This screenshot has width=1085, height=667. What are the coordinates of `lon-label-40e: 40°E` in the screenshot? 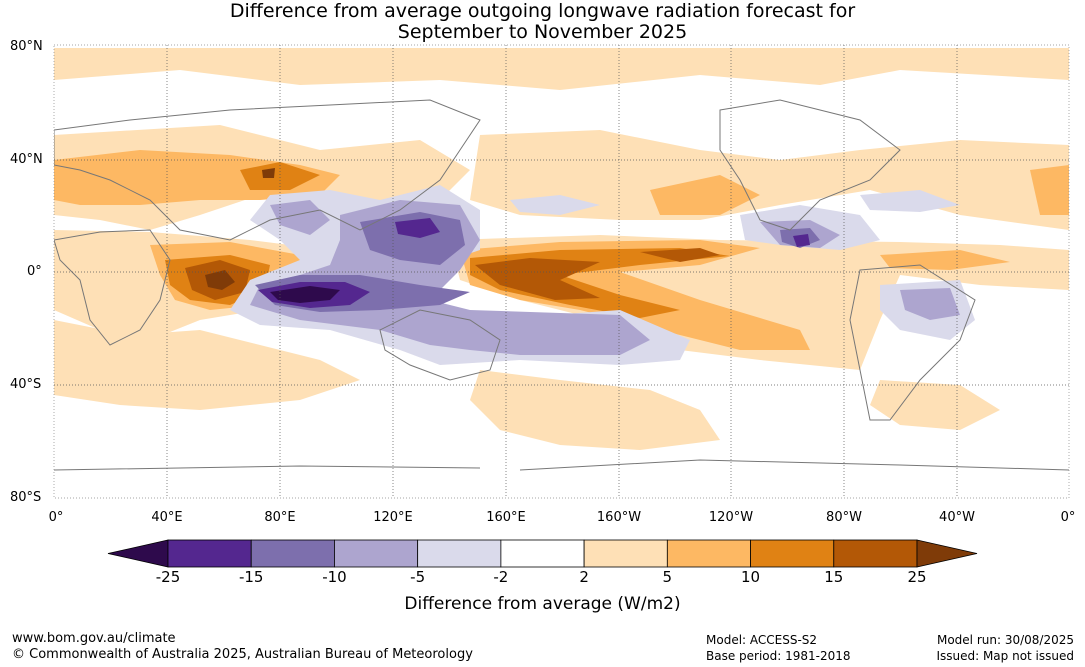 It's located at (167, 517).